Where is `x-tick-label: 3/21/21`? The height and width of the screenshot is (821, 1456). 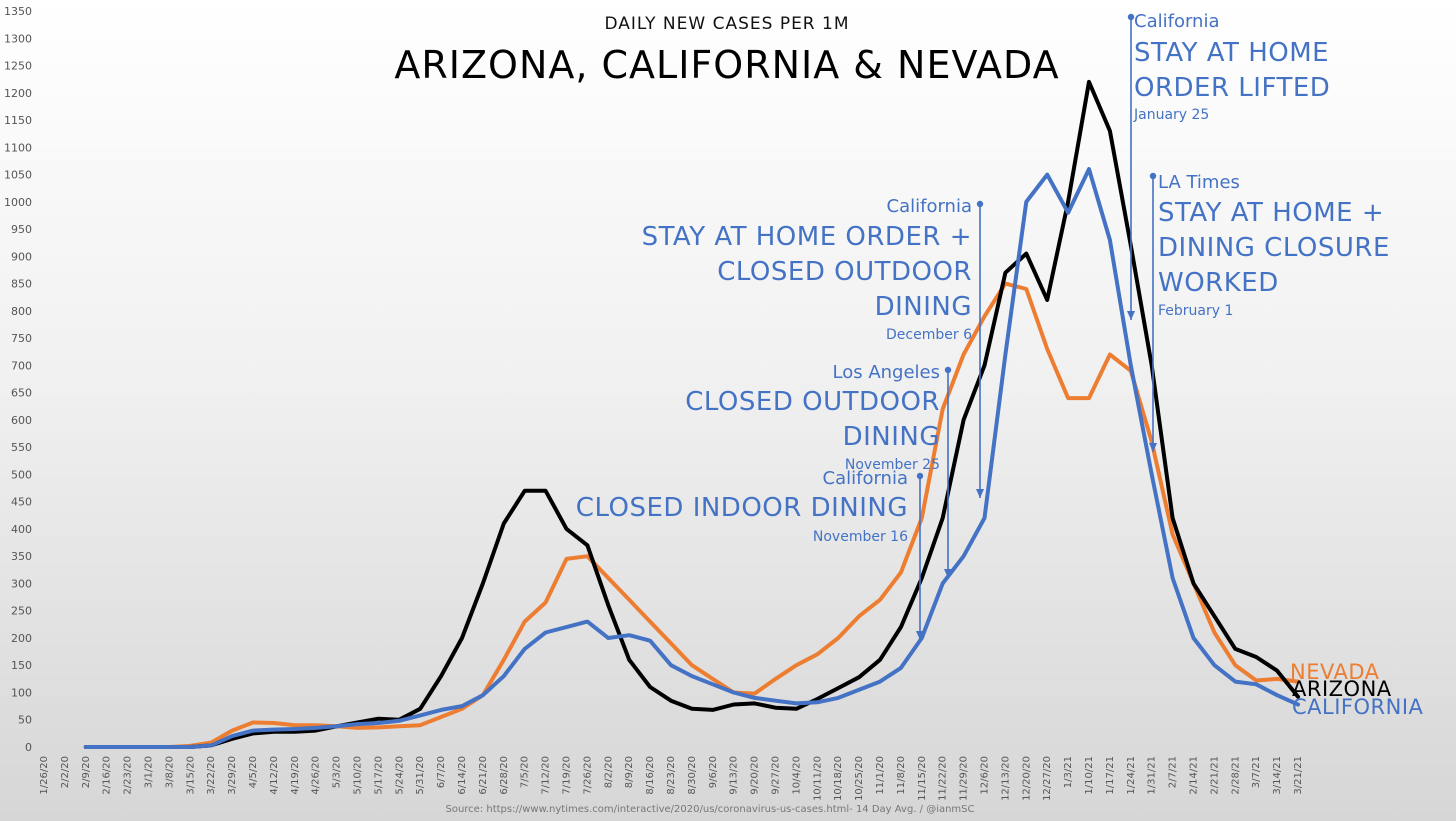 x-tick-label: 3/21/21 is located at coordinates (1298, 775).